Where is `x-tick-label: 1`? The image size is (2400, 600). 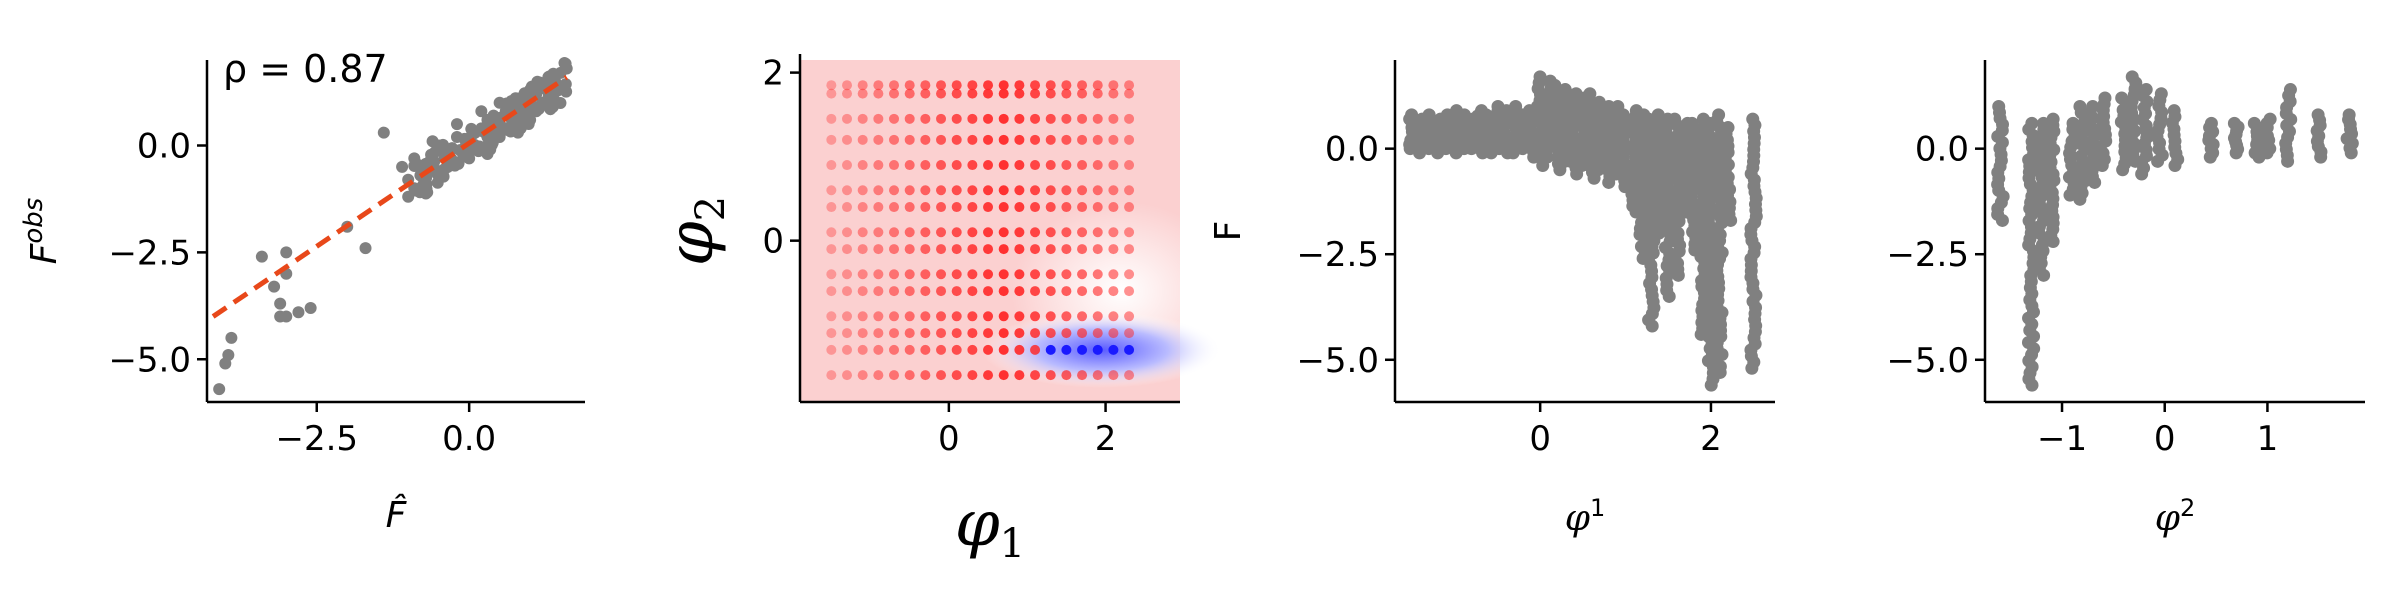 x-tick-label: 1 is located at coordinates (2268, 439).